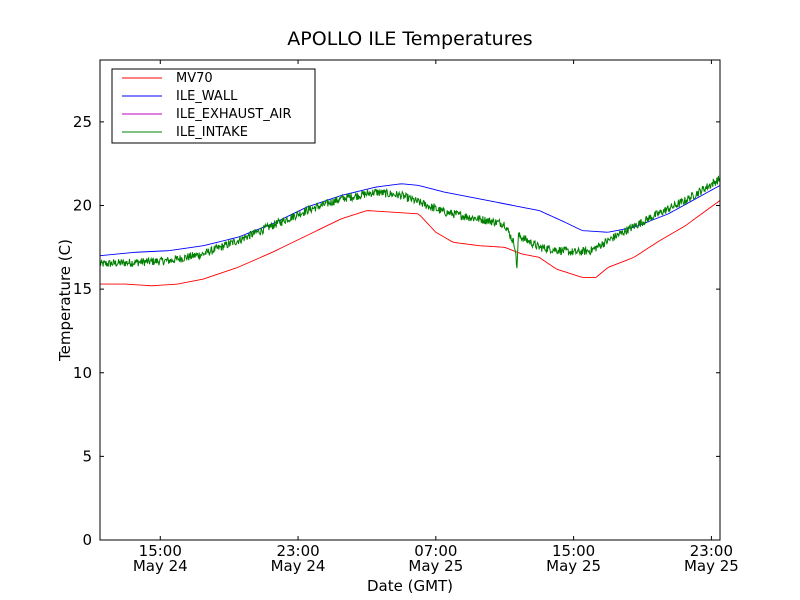 The width and height of the screenshot is (800, 600). Describe the element at coordinates (87, 540) in the screenshot. I see `y-tick-label: 0` at that location.